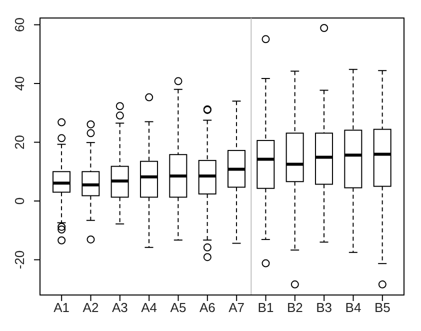 This screenshot has height=331, width=421. What do you see at coordinates (324, 308) in the screenshot?
I see `x-tick-label: B3` at bounding box center [324, 308].